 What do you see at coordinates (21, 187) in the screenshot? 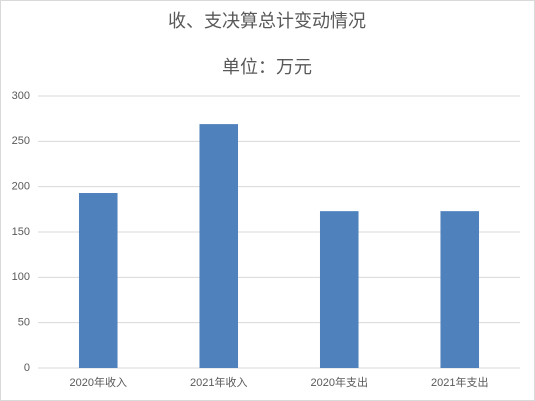
I see `y-tick-label: 200` at bounding box center [21, 187].